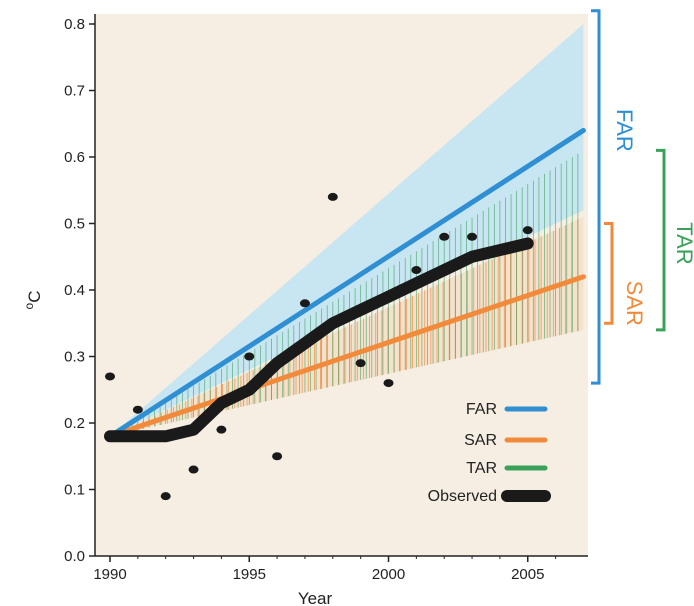  What do you see at coordinates (634, 303) in the screenshot?
I see `bracket-label-sar: SAR` at bounding box center [634, 303].